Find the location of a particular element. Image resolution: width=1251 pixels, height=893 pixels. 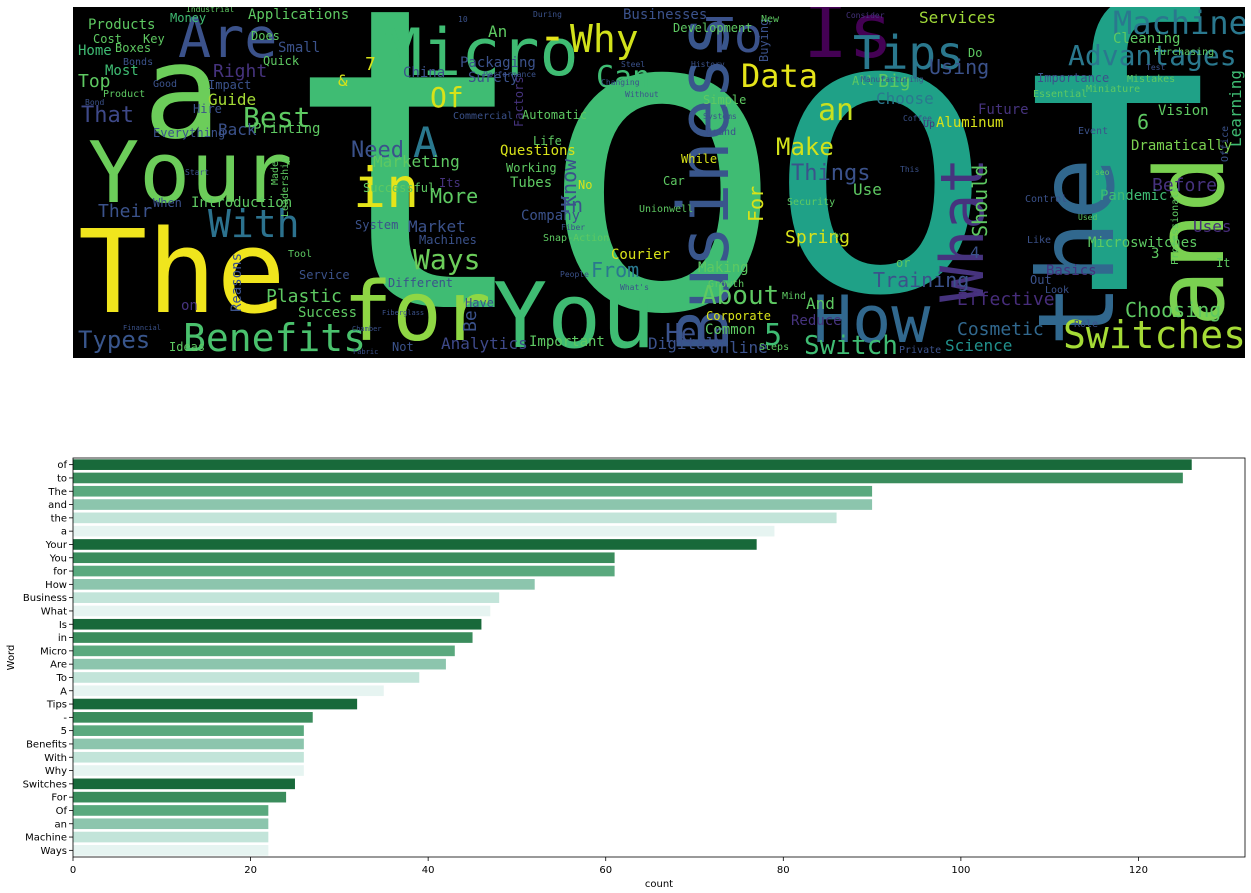

cloud-word: Reduce is located at coordinates (816, 321).